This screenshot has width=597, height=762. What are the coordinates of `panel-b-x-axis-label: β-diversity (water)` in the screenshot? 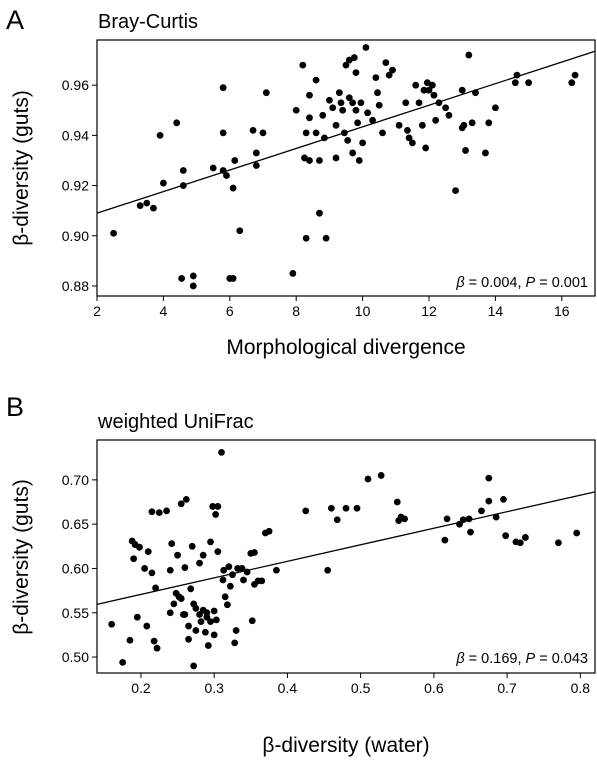 It's located at (345, 745).